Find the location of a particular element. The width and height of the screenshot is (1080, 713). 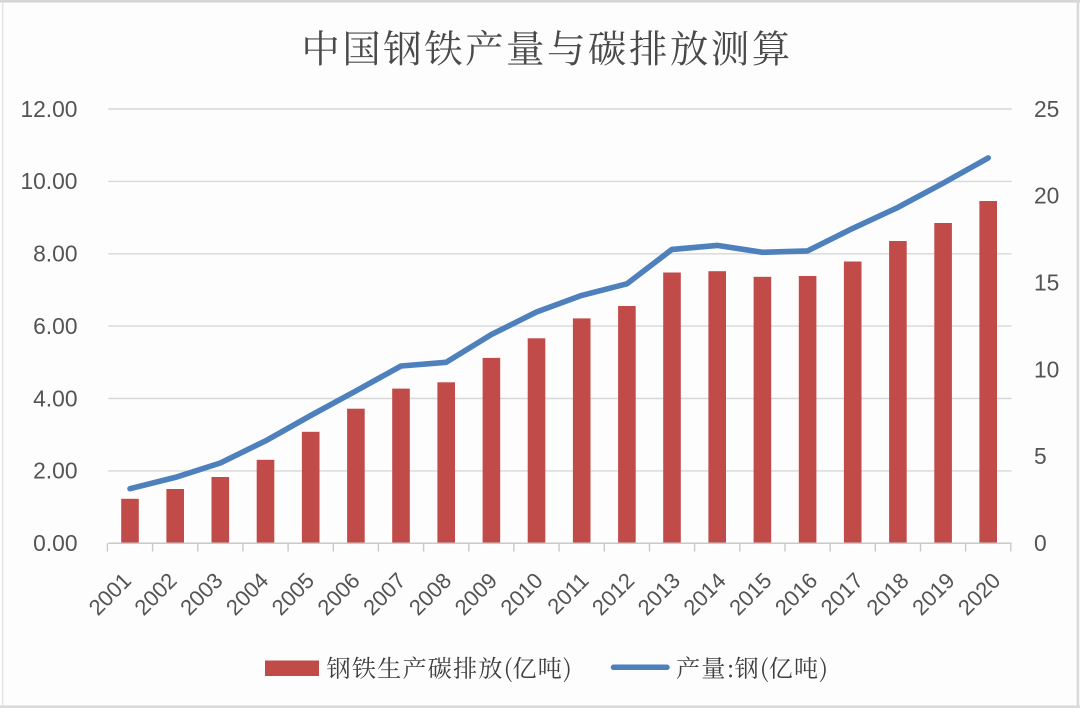

svg-text: 10 is located at coordinates (1046, 369).